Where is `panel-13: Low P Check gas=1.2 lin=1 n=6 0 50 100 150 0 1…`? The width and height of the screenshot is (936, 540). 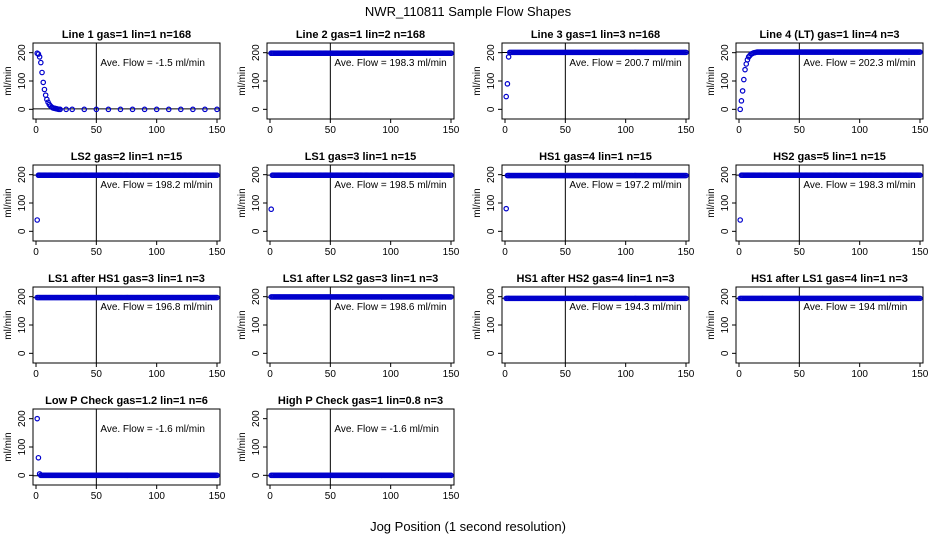 panel-13: Low P Check gas=1.2 lin=1 n=6 0 50 100 150 0 1… is located at coordinates (114, 448).